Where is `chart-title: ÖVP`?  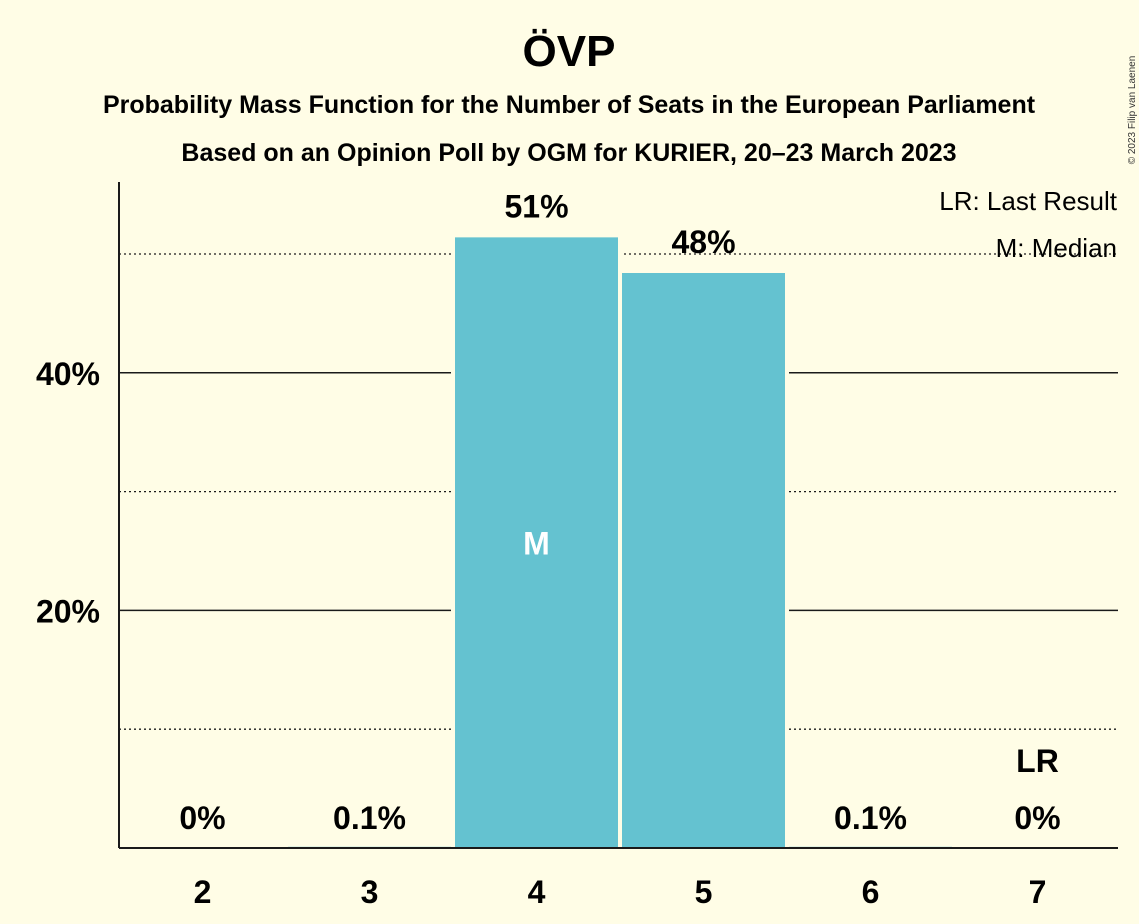
chart-title: ÖVP is located at coordinates (569, 51).